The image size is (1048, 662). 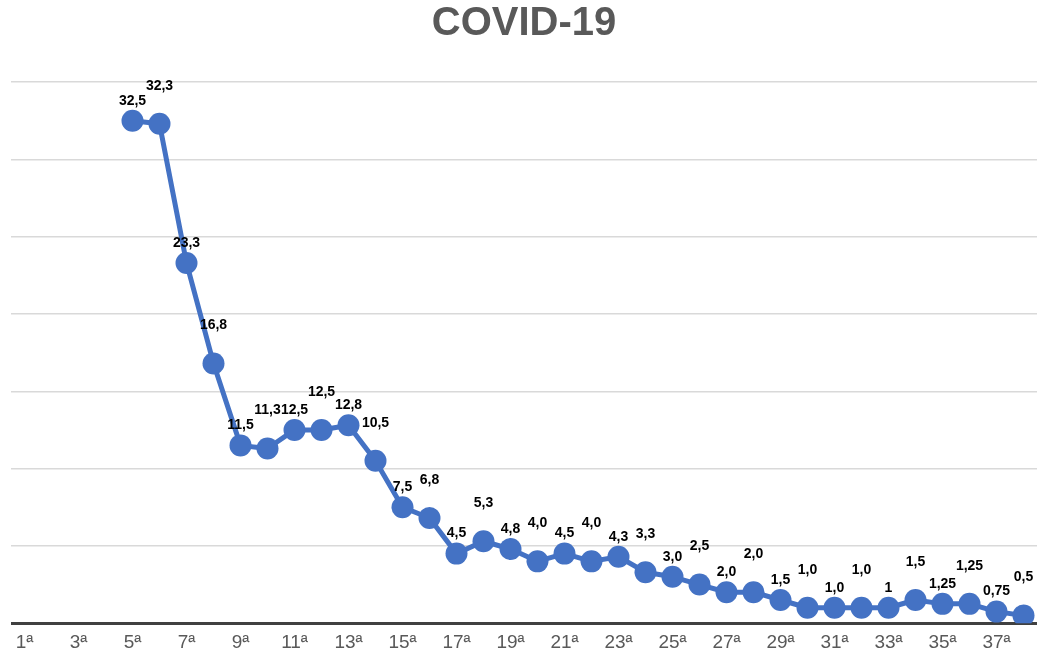 I want to click on x-tick-label: 7ª, so click(x=187, y=641).